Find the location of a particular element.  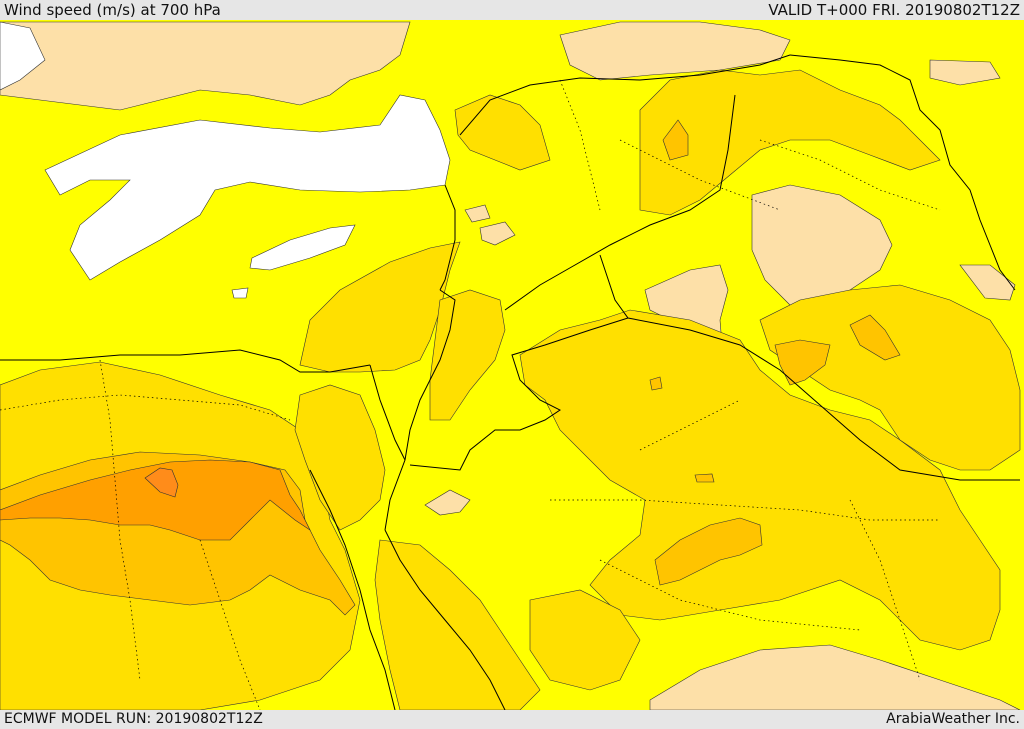

map-title: Wind speed (m/s) at 700 hPa is located at coordinates (112, 10).